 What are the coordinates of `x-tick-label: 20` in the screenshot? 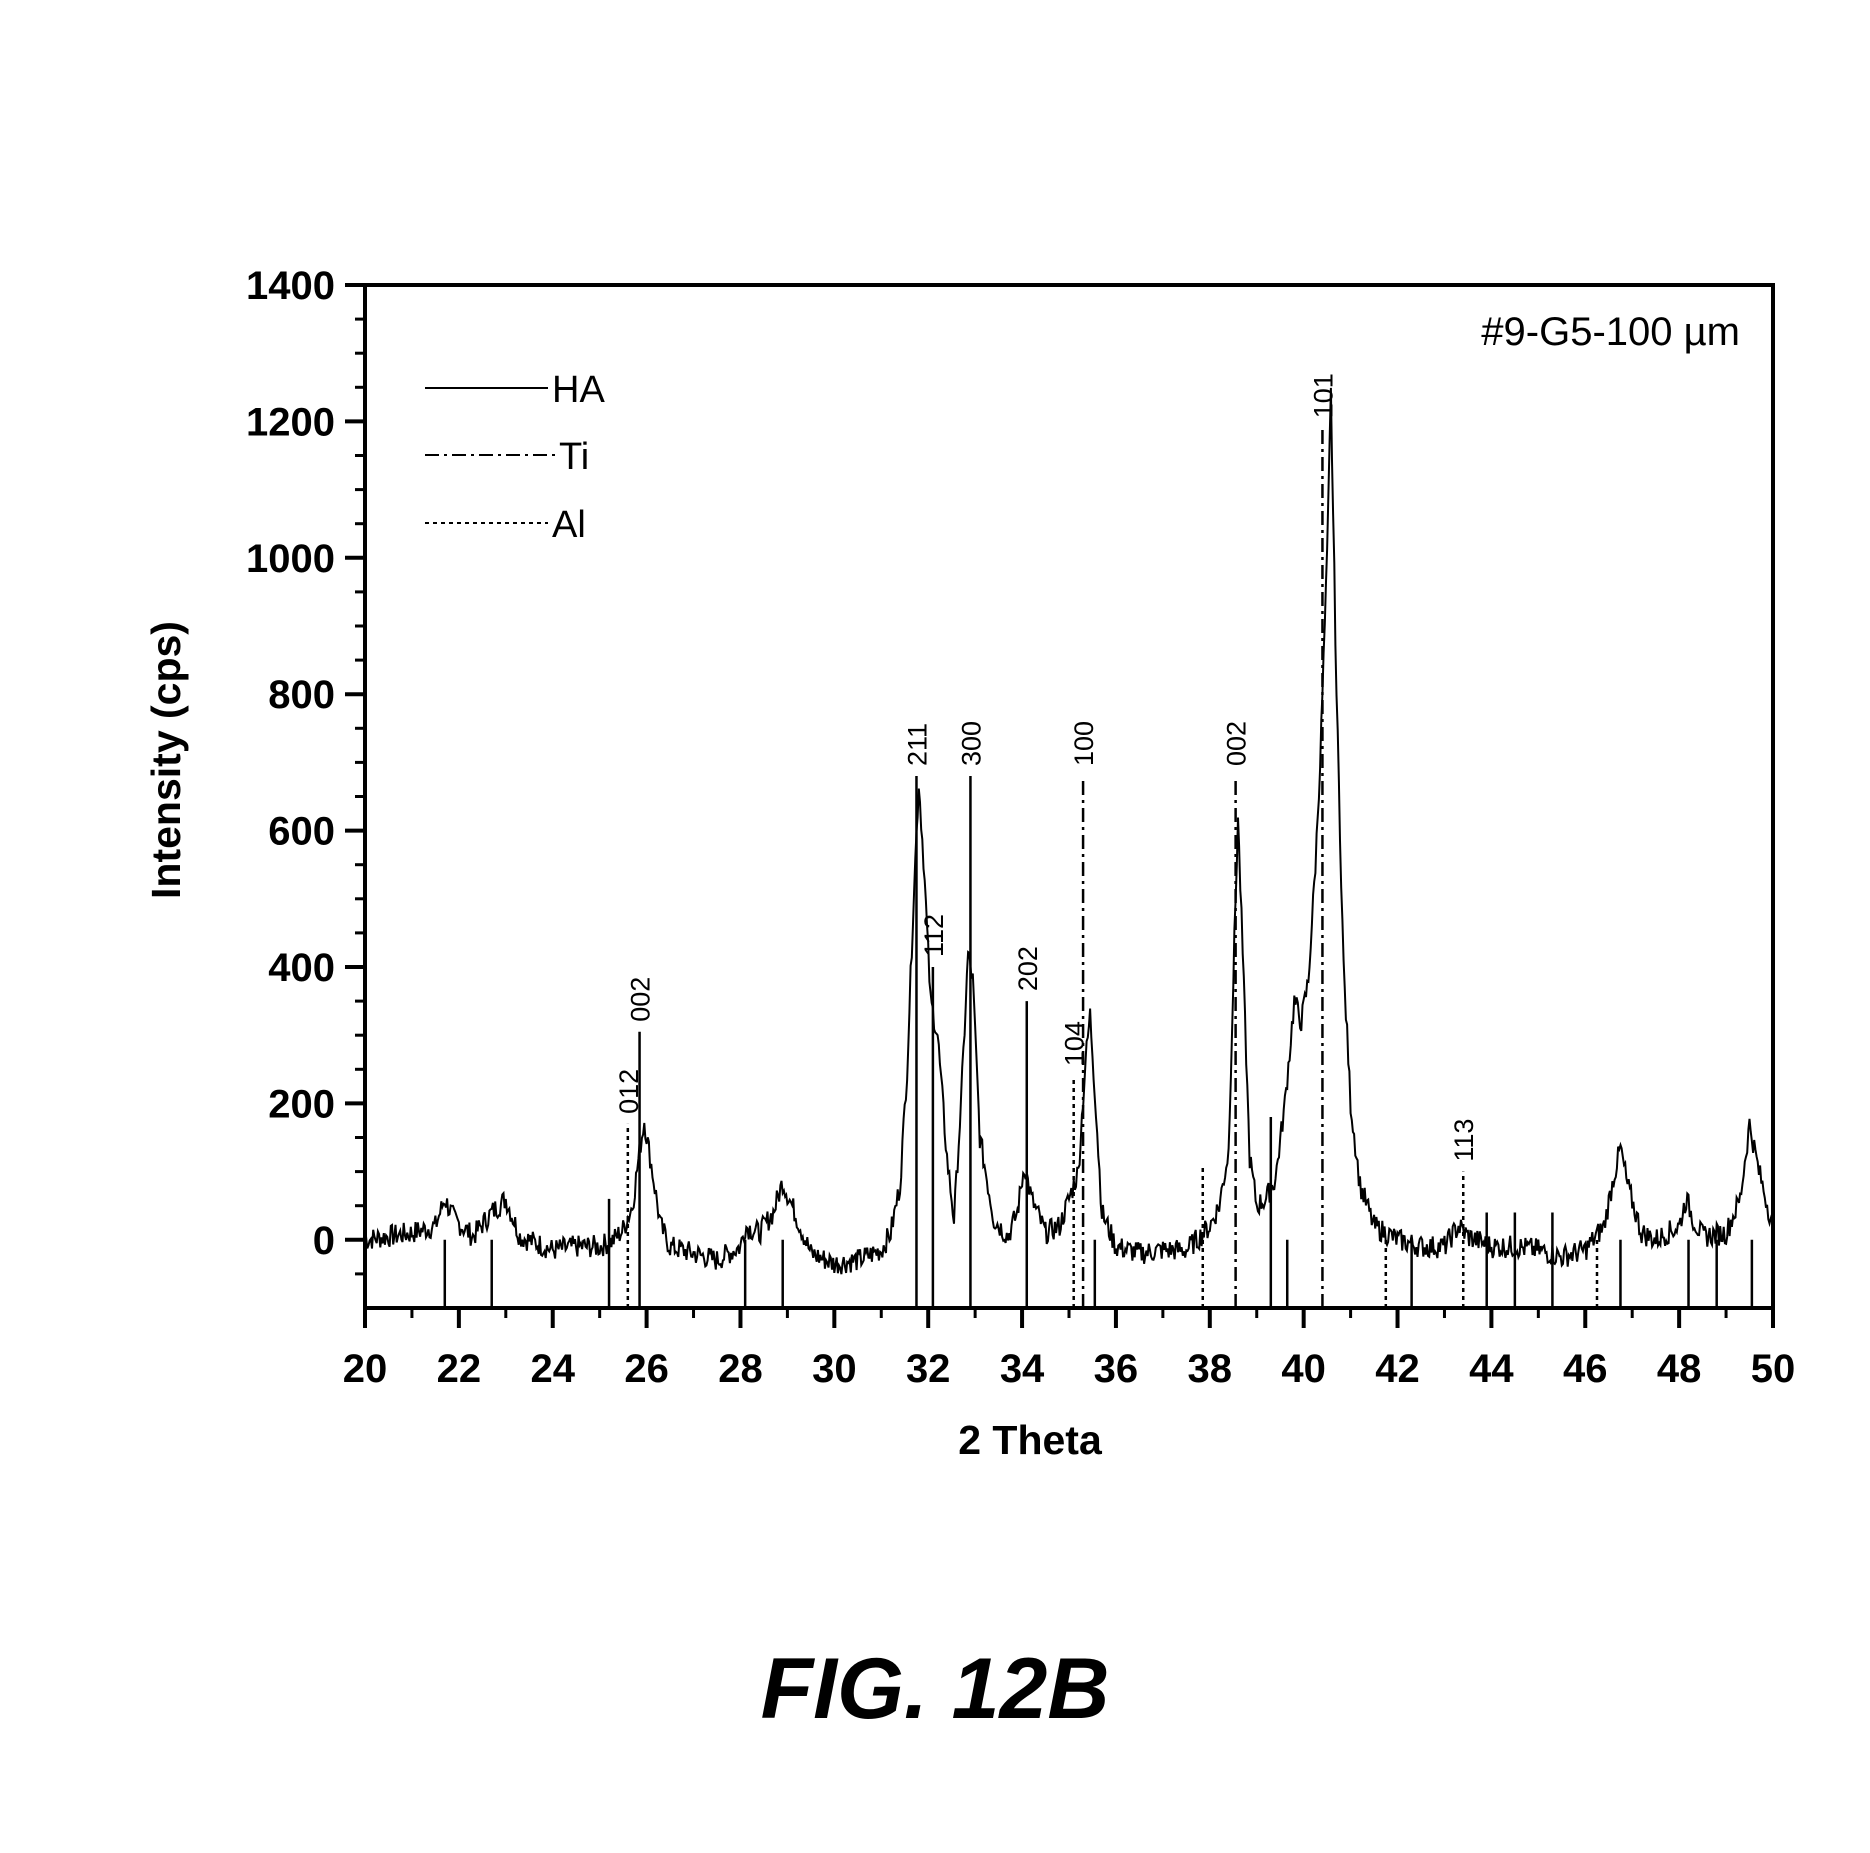 It's located at (365, 1369).